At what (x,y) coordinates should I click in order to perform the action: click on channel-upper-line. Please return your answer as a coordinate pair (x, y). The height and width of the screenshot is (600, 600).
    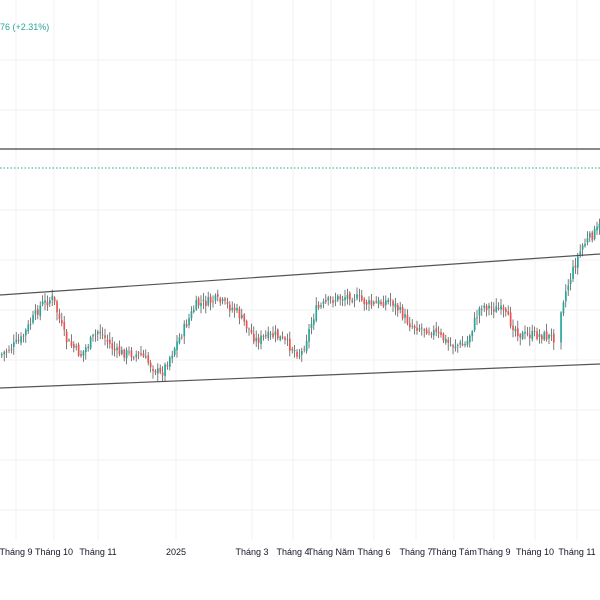
    Looking at the image, I should click on (300, 274).